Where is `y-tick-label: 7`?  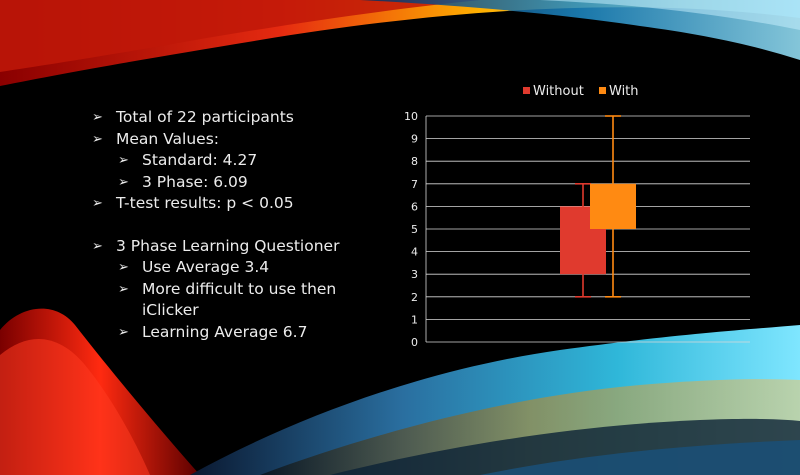 y-tick-label: 7 is located at coordinates (414, 184).